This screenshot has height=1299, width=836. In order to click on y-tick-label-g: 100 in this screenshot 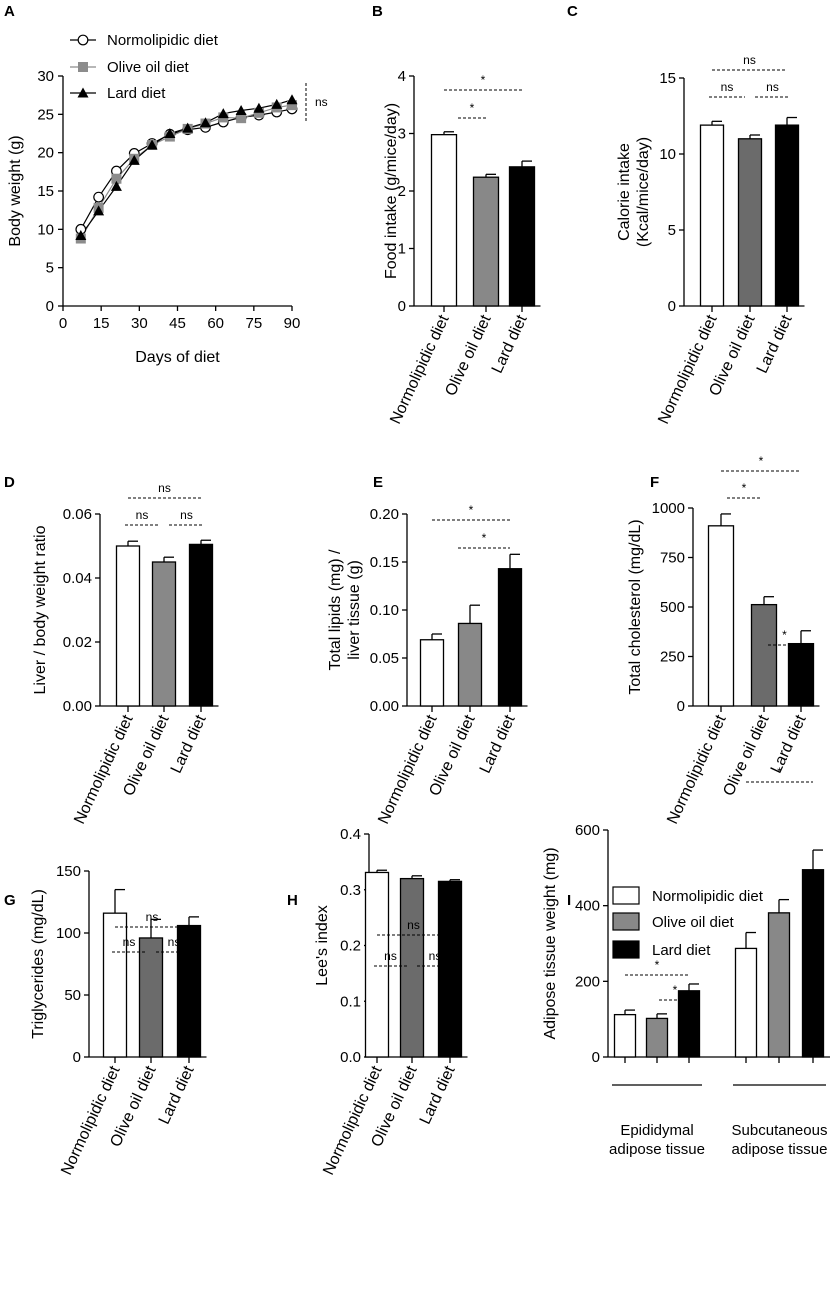, I will do `click(68, 933)`.